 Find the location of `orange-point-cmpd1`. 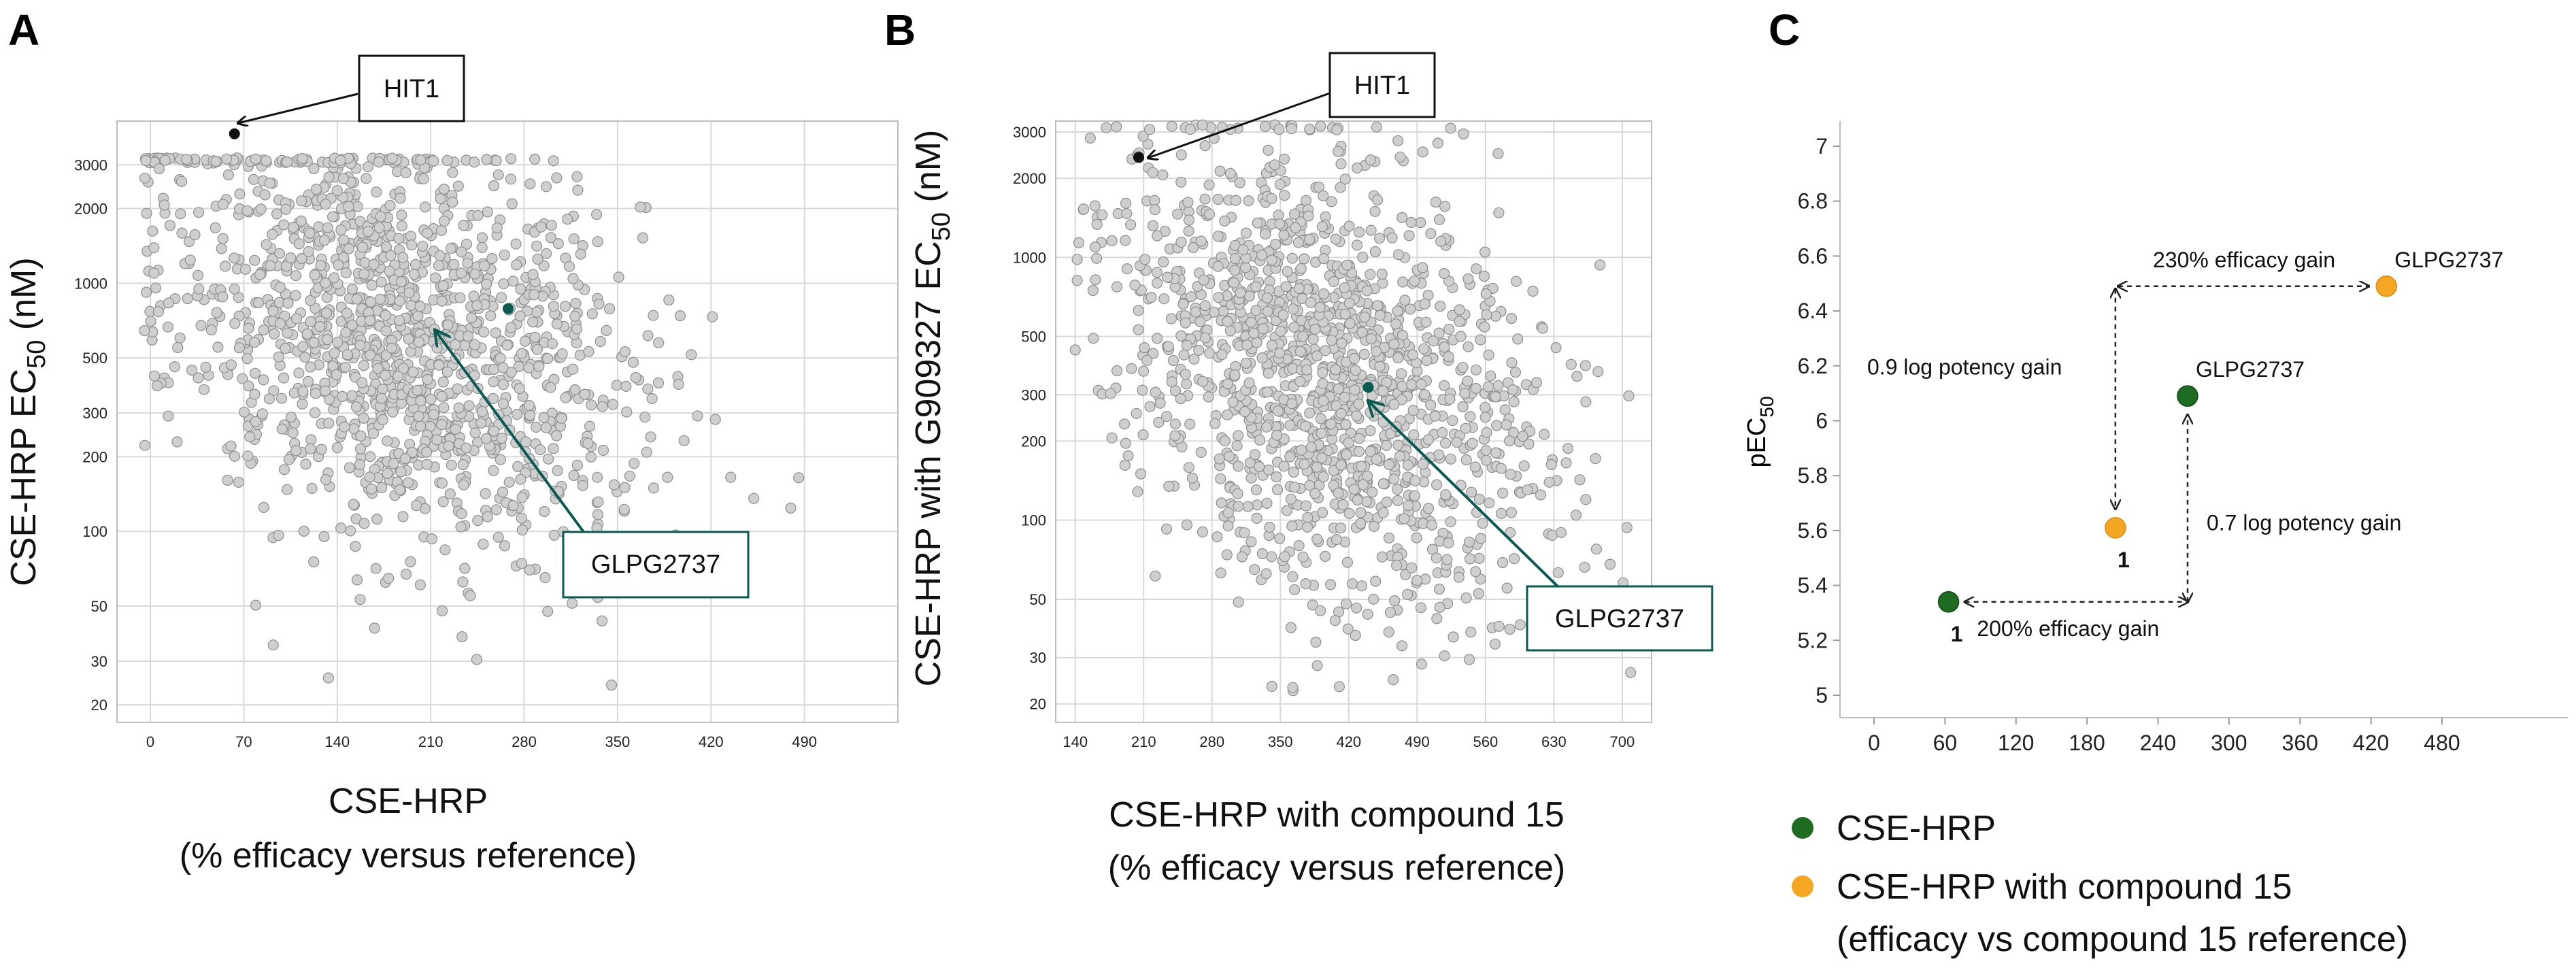

orange-point-cmpd1 is located at coordinates (2115, 528).